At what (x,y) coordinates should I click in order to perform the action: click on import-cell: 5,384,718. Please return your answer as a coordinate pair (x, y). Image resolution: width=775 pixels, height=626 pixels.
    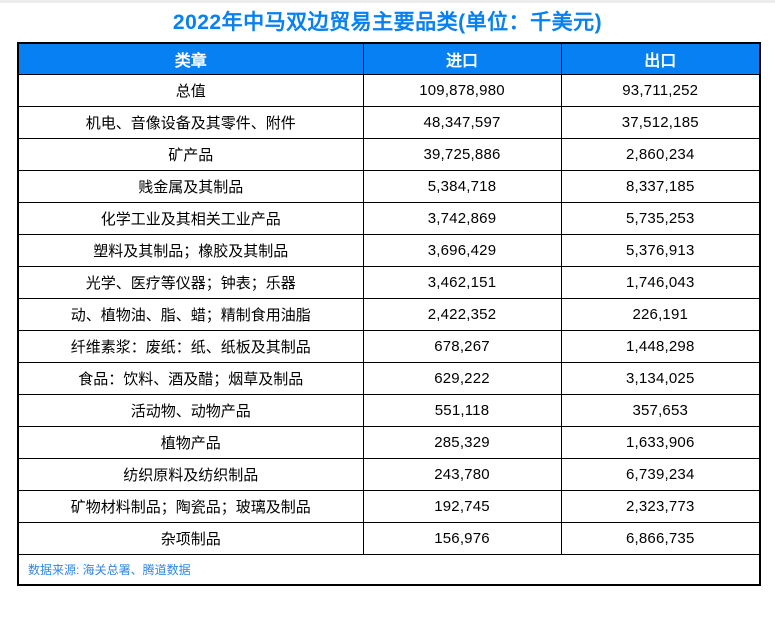
    Looking at the image, I should click on (462, 186).